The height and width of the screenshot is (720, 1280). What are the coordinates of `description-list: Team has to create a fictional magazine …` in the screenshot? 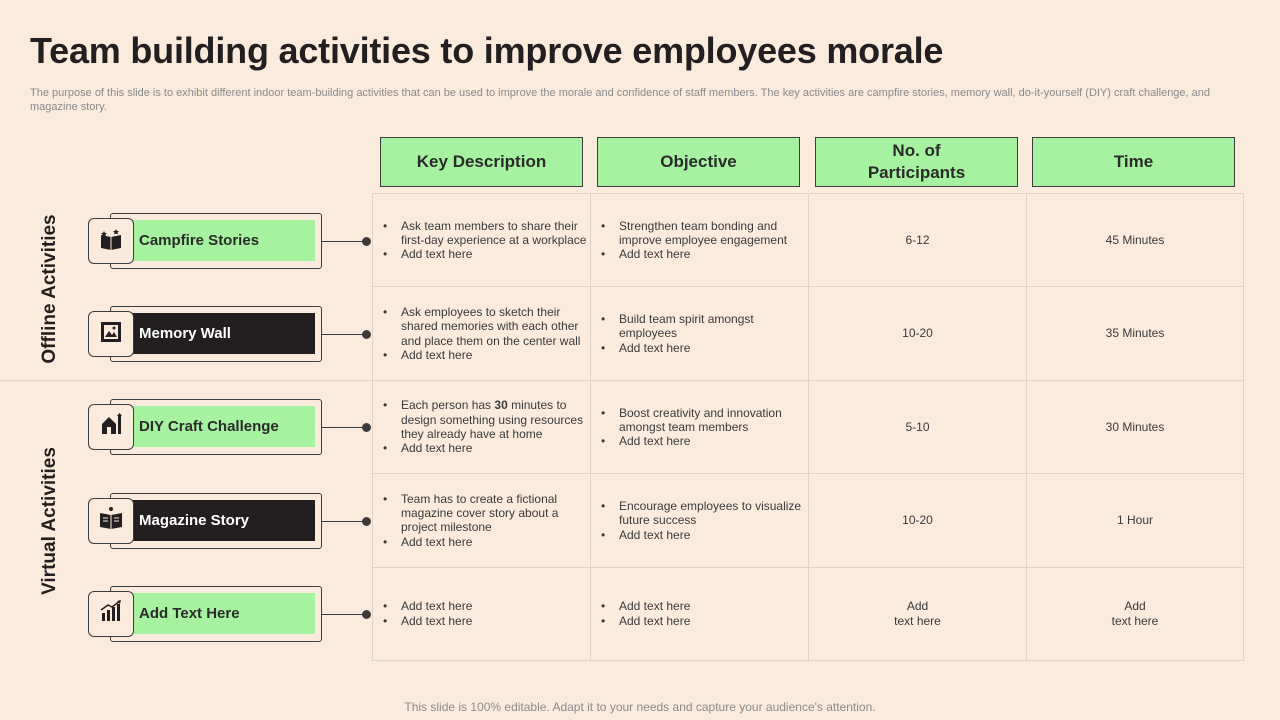 It's located at (481, 520).